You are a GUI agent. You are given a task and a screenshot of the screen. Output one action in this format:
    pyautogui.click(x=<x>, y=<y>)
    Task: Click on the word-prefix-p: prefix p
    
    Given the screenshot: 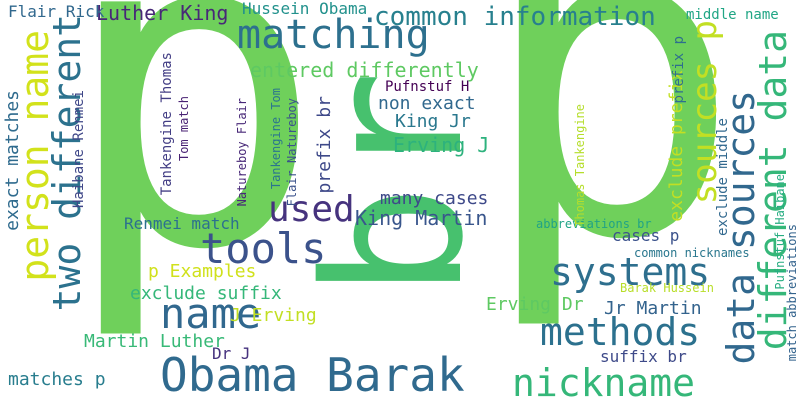 What is the action you would take?
    pyautogui.click(x=679, y=70)
    